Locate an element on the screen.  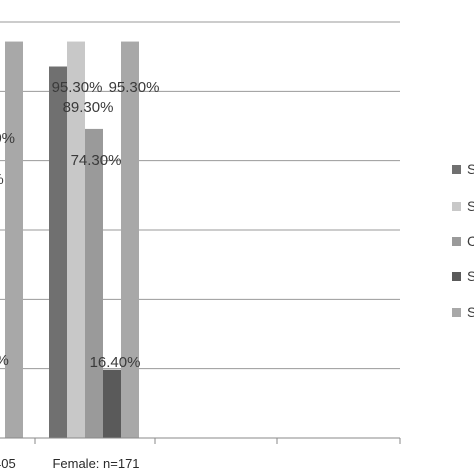
data-label: 74.30% is located at coordinates (96, 160).